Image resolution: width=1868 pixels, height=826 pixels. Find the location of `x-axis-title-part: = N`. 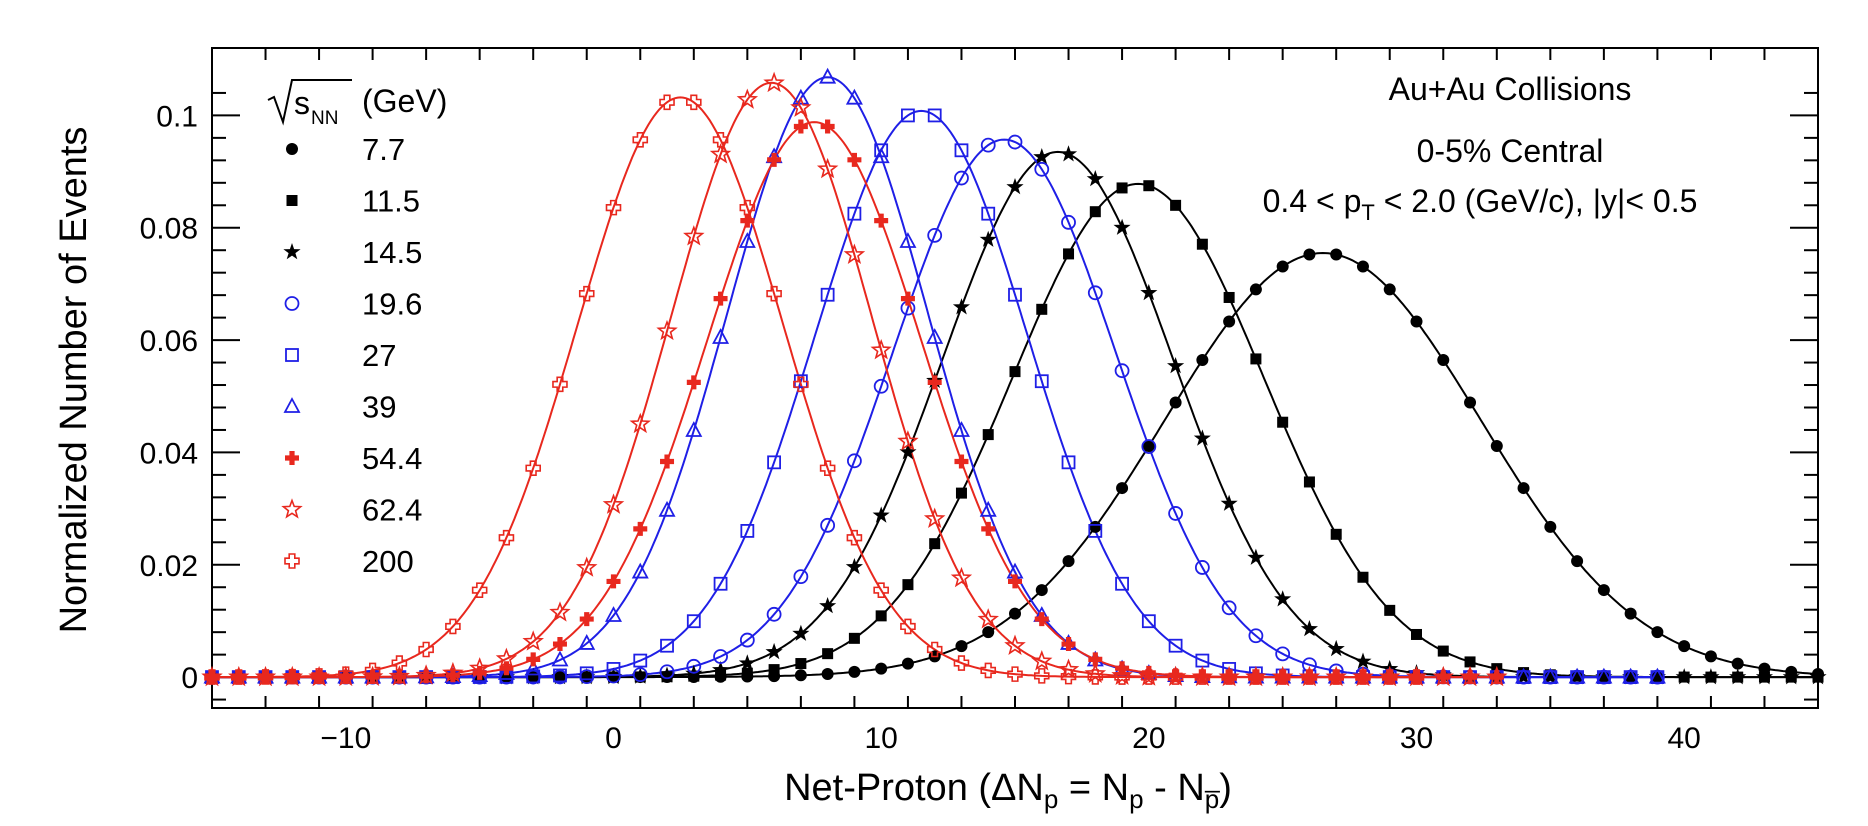

x-axis-title-part: = N is located at coordinates (1093, 788).